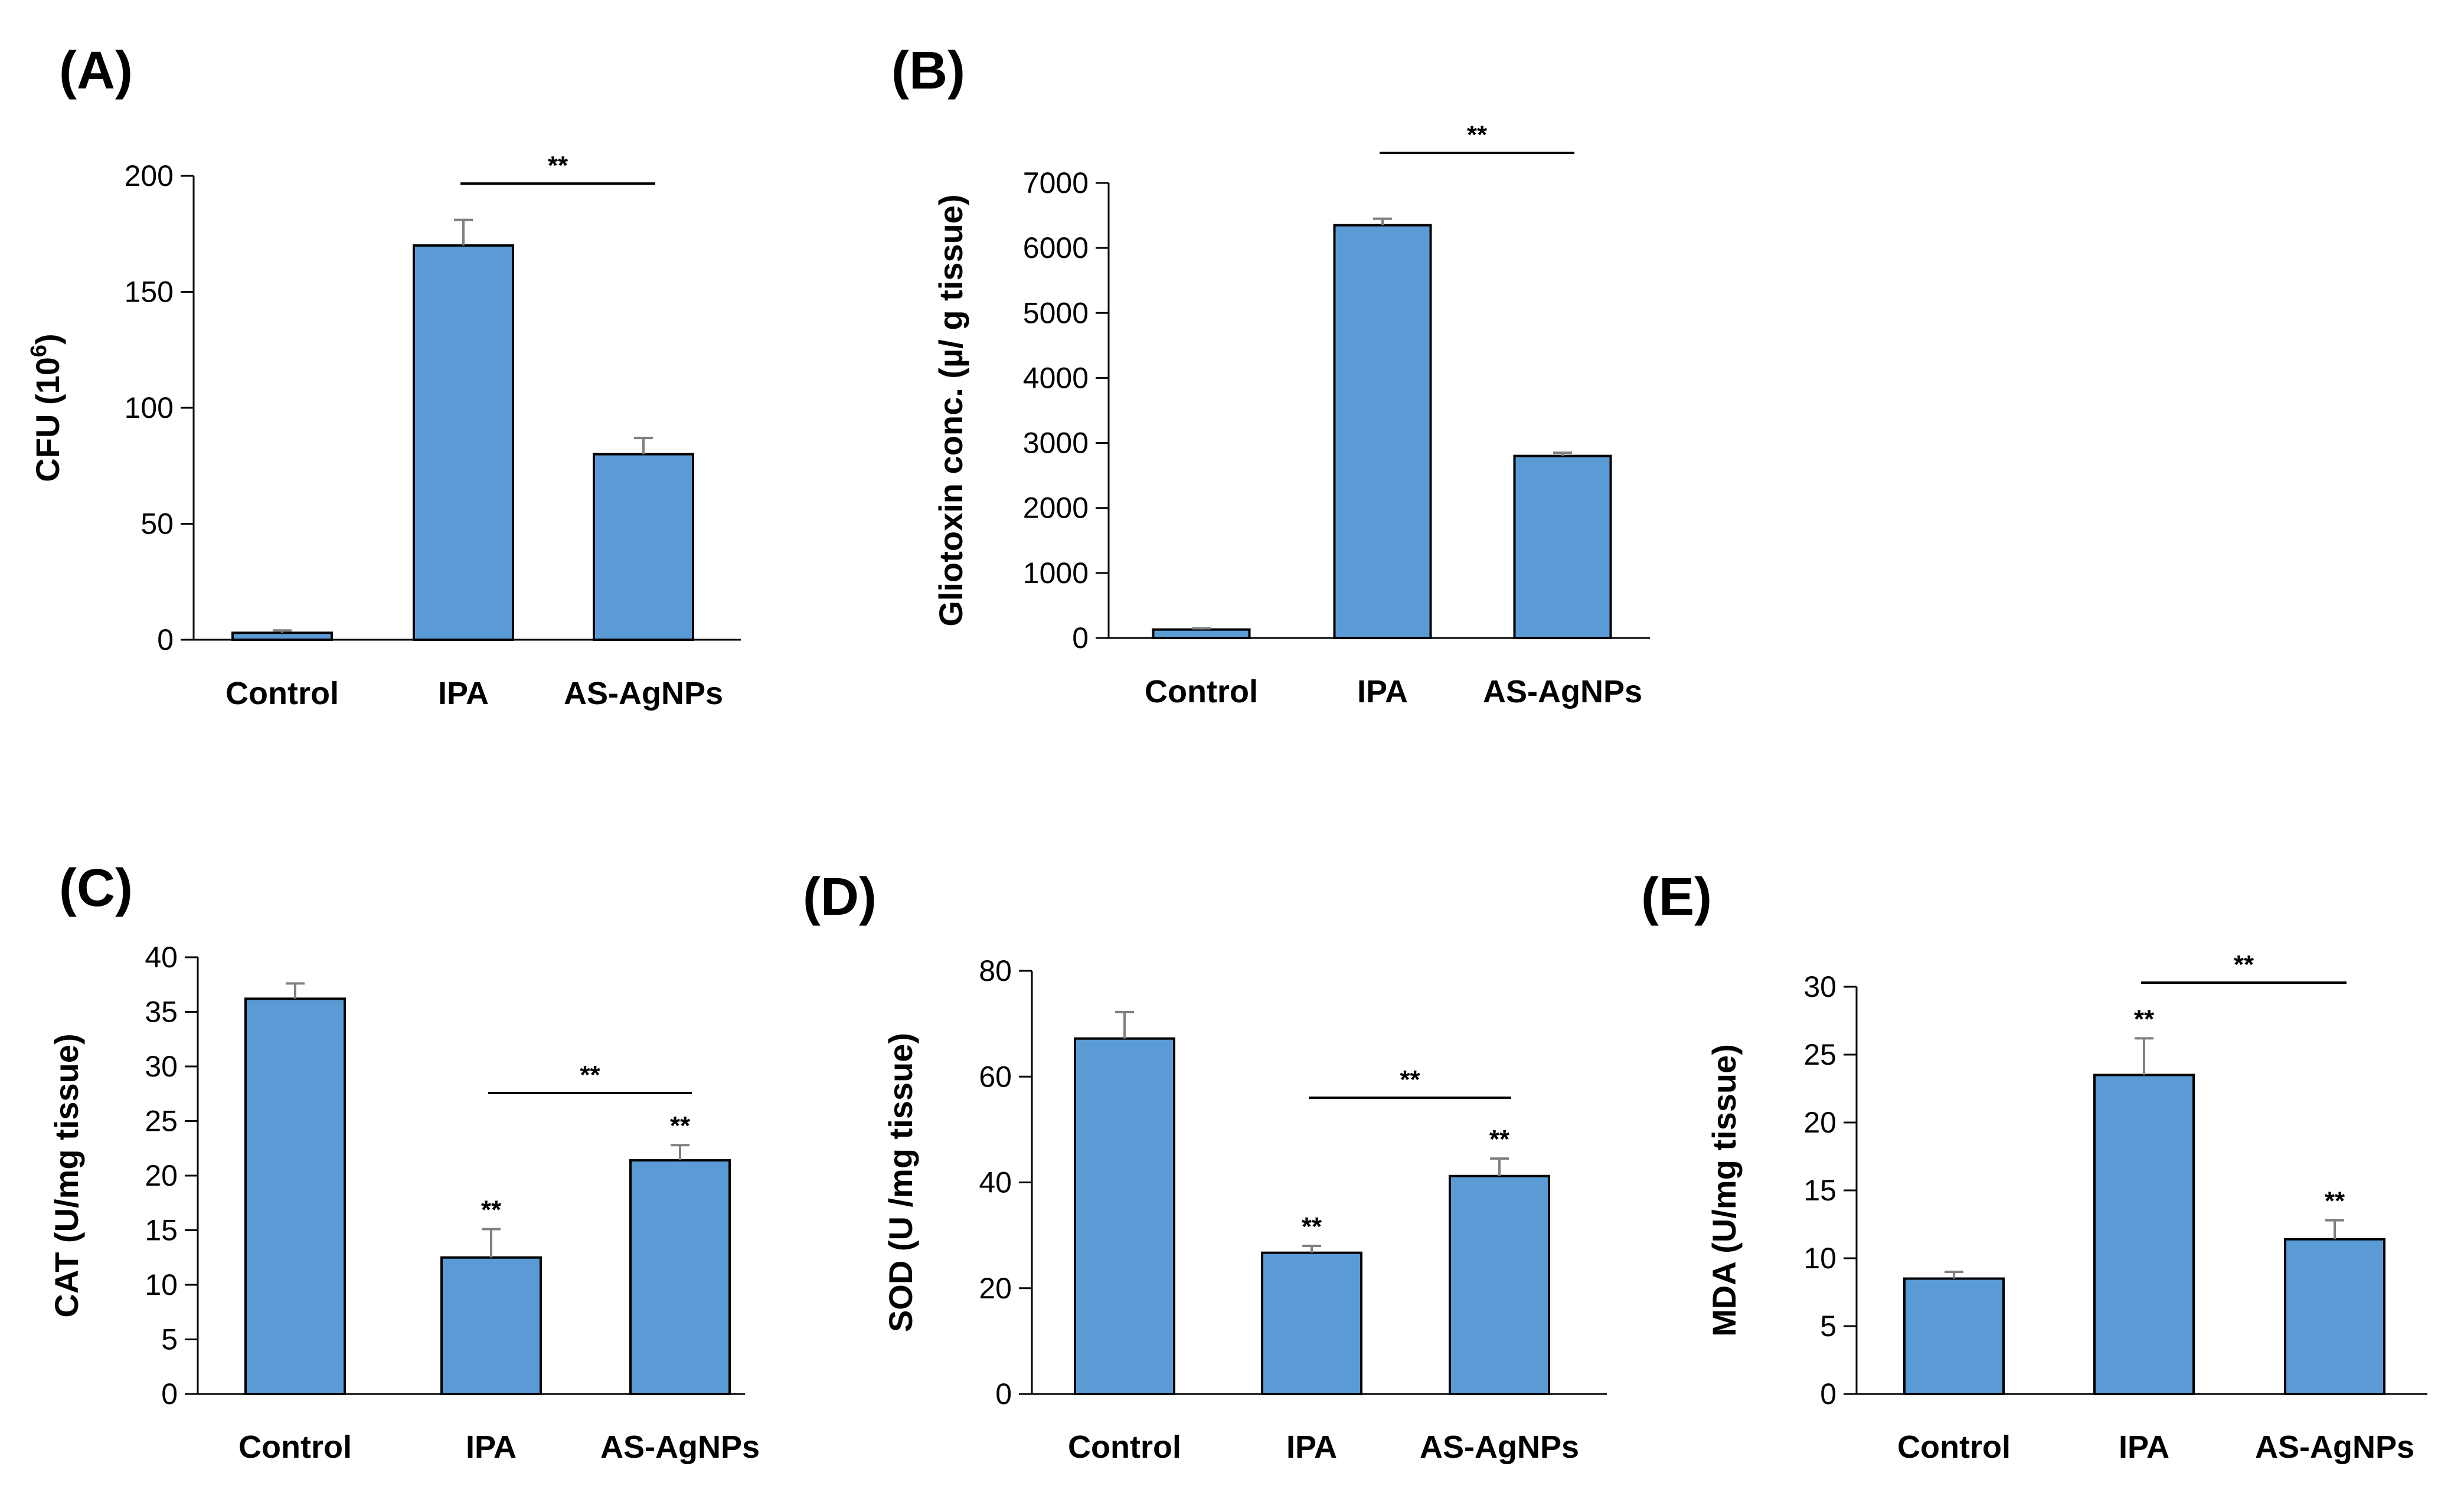 The width and height of the screenshot is (2464, 1489). Describe the element at coordinates (157, 525) in the screenshot. I see `y-tick-label: 50` at that location.